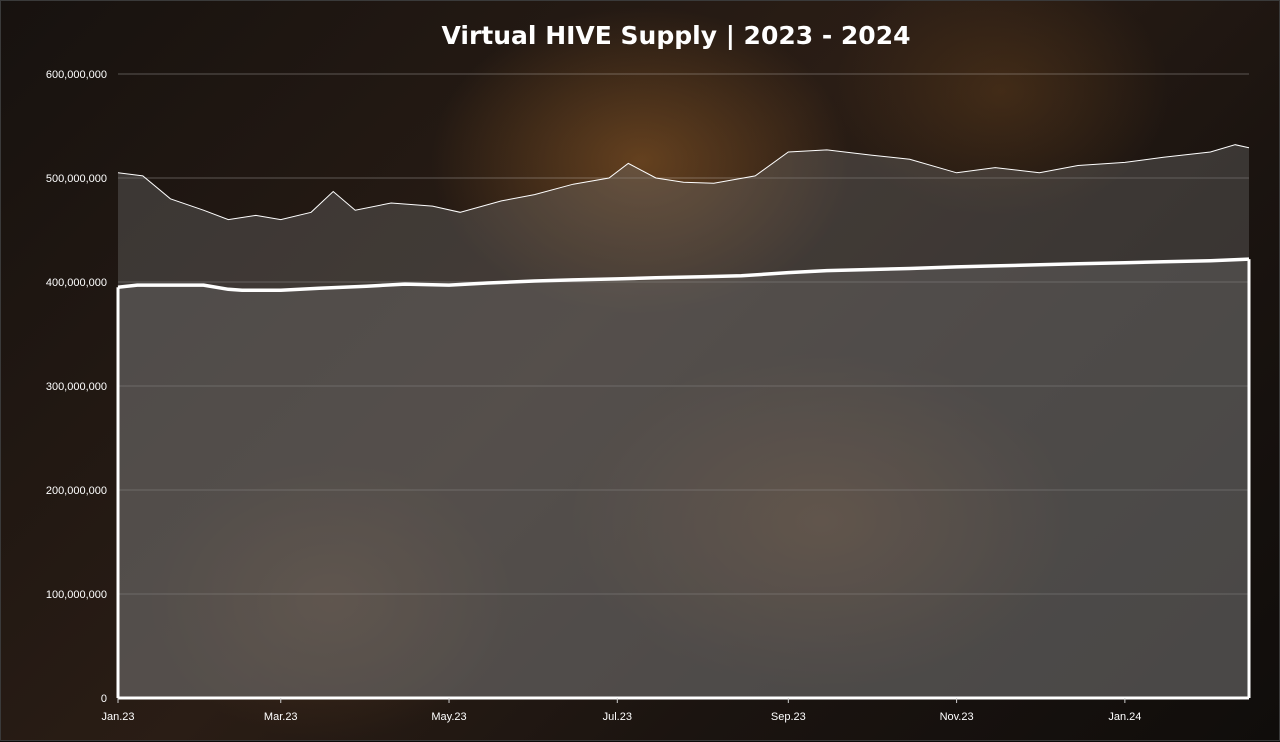 The image size is (1280, 742). What do you see at coordinates (788, 717) in the screenshot?
I see `x-tick-label: Sep.23` at bounding box center [788, 717].